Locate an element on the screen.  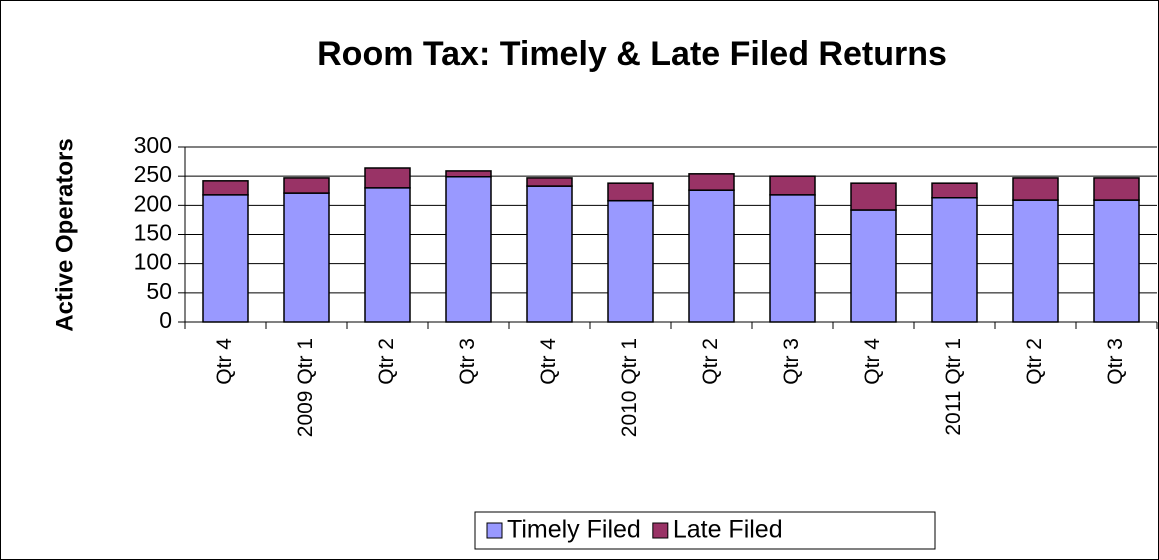
y-axis-label: Active Operators is located at coordinates (64, 234).